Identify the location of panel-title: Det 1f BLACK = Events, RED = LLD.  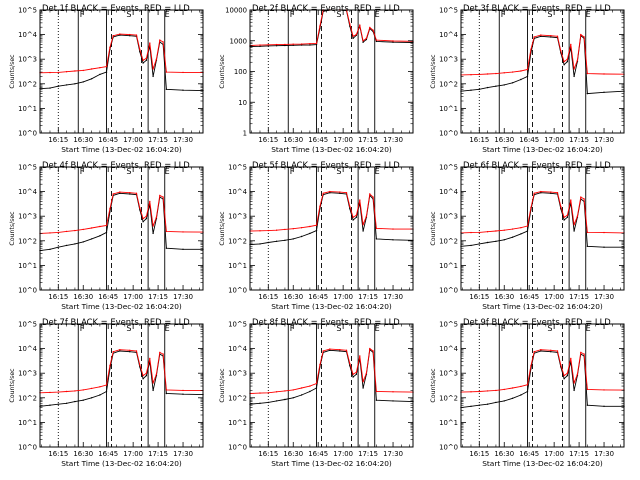
(116, 8).